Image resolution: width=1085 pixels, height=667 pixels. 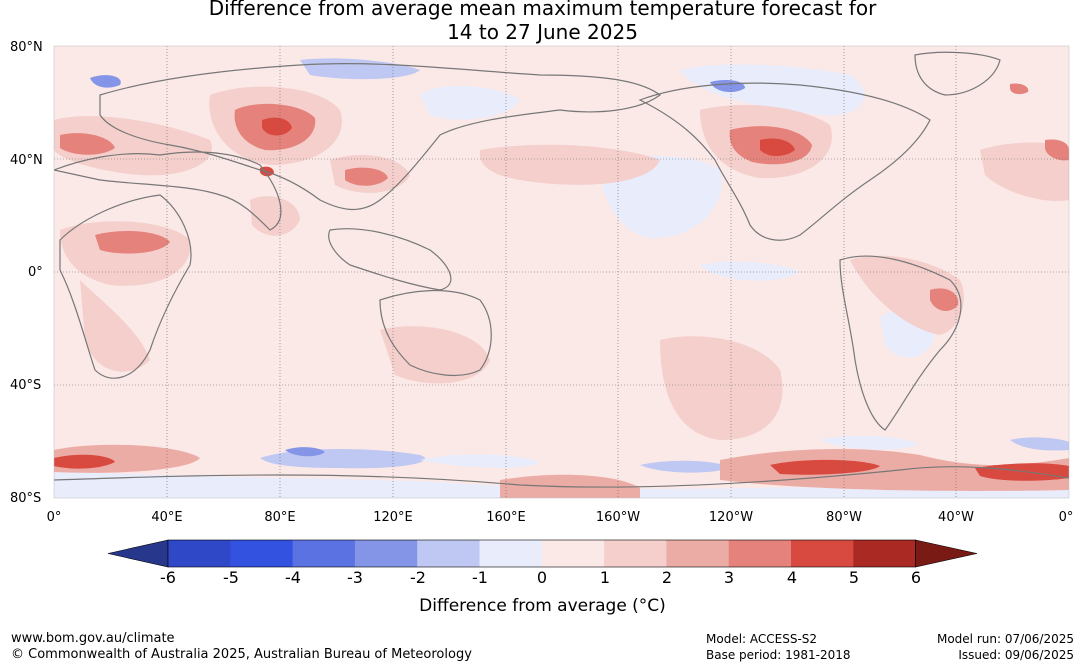 What do you see at coordinates (168, 191) in the screenshot?
I see `middle-east-outline` at bounding box center [168, 191].